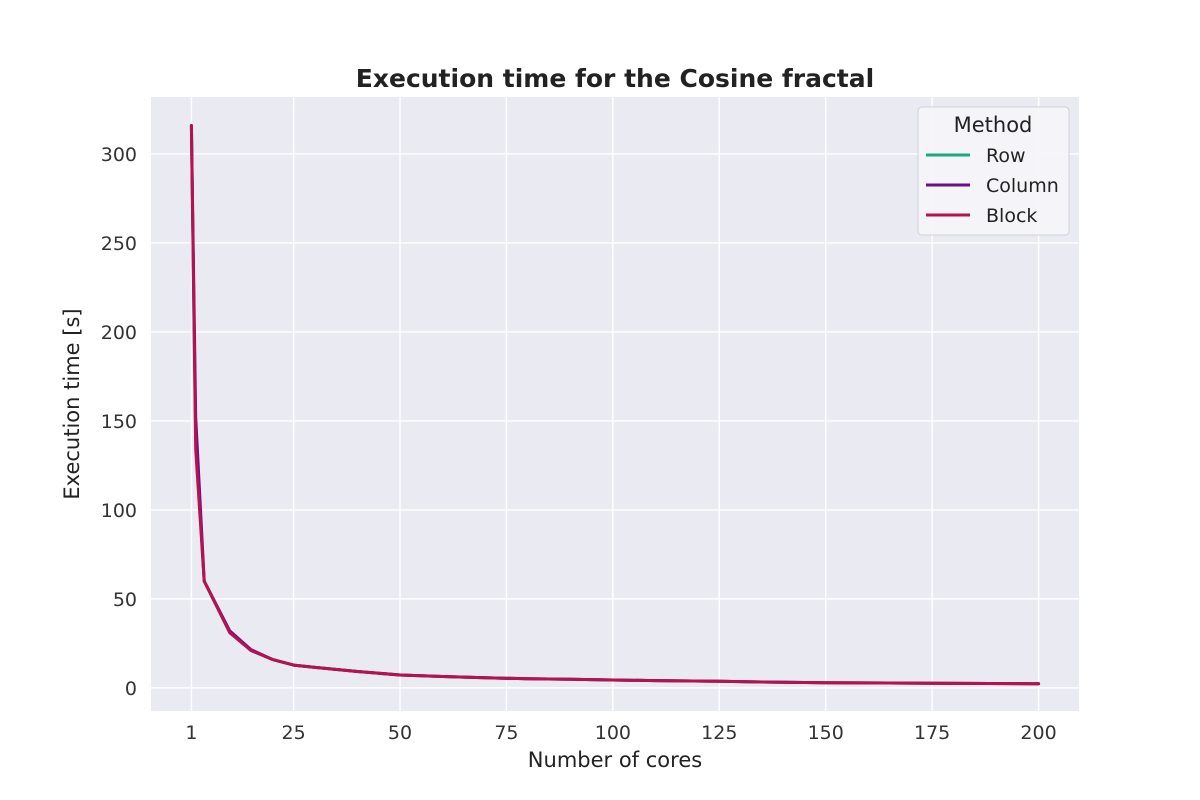 The image size is (1200, 800). Describe the element at coordinates (1022, 186) in the screenshot. I see `legend-label-column: Column` at that location.